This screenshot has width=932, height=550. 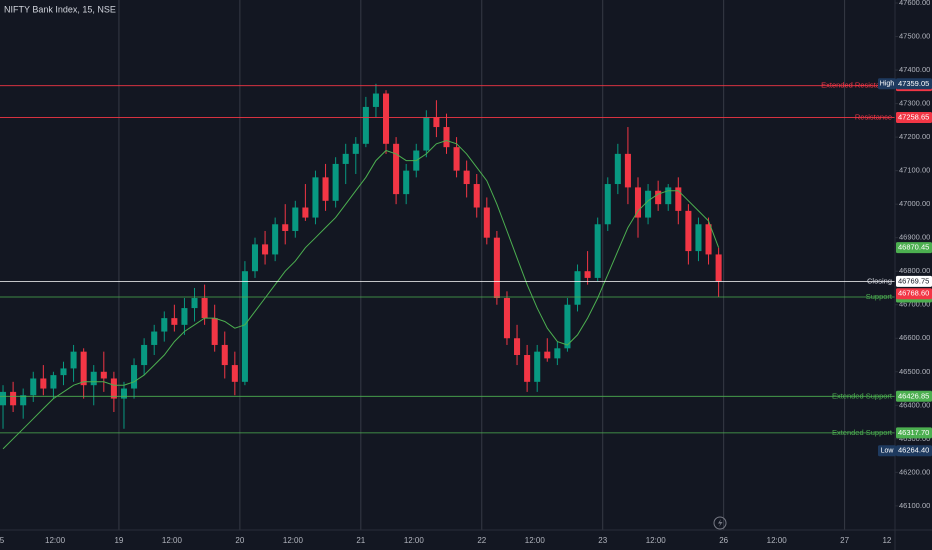 I want to click on low-badge-label: 46264.40, so click(x=913, y=450).